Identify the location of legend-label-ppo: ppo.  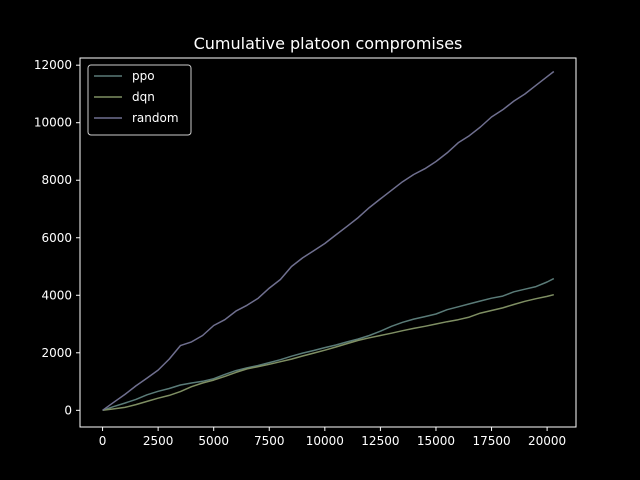
(143, 76).